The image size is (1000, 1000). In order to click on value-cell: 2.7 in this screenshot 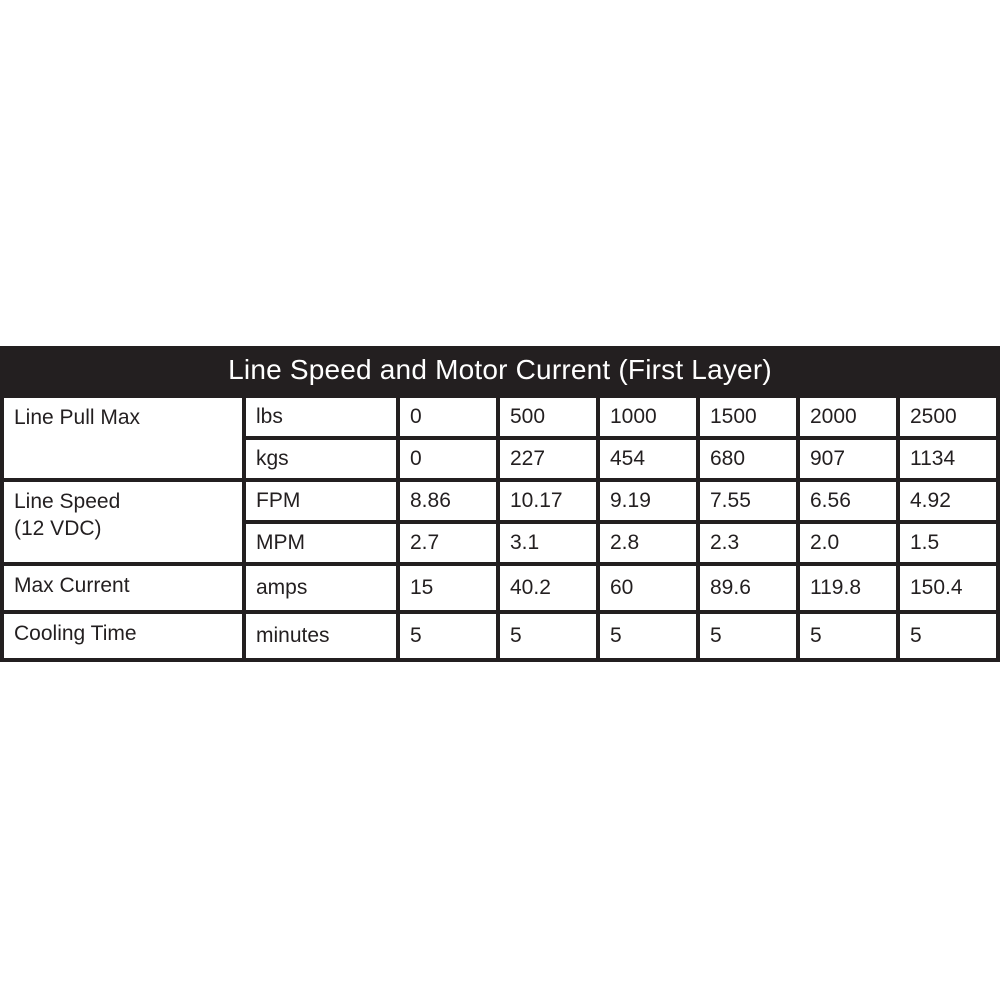, I will do `click(448, 543)`.